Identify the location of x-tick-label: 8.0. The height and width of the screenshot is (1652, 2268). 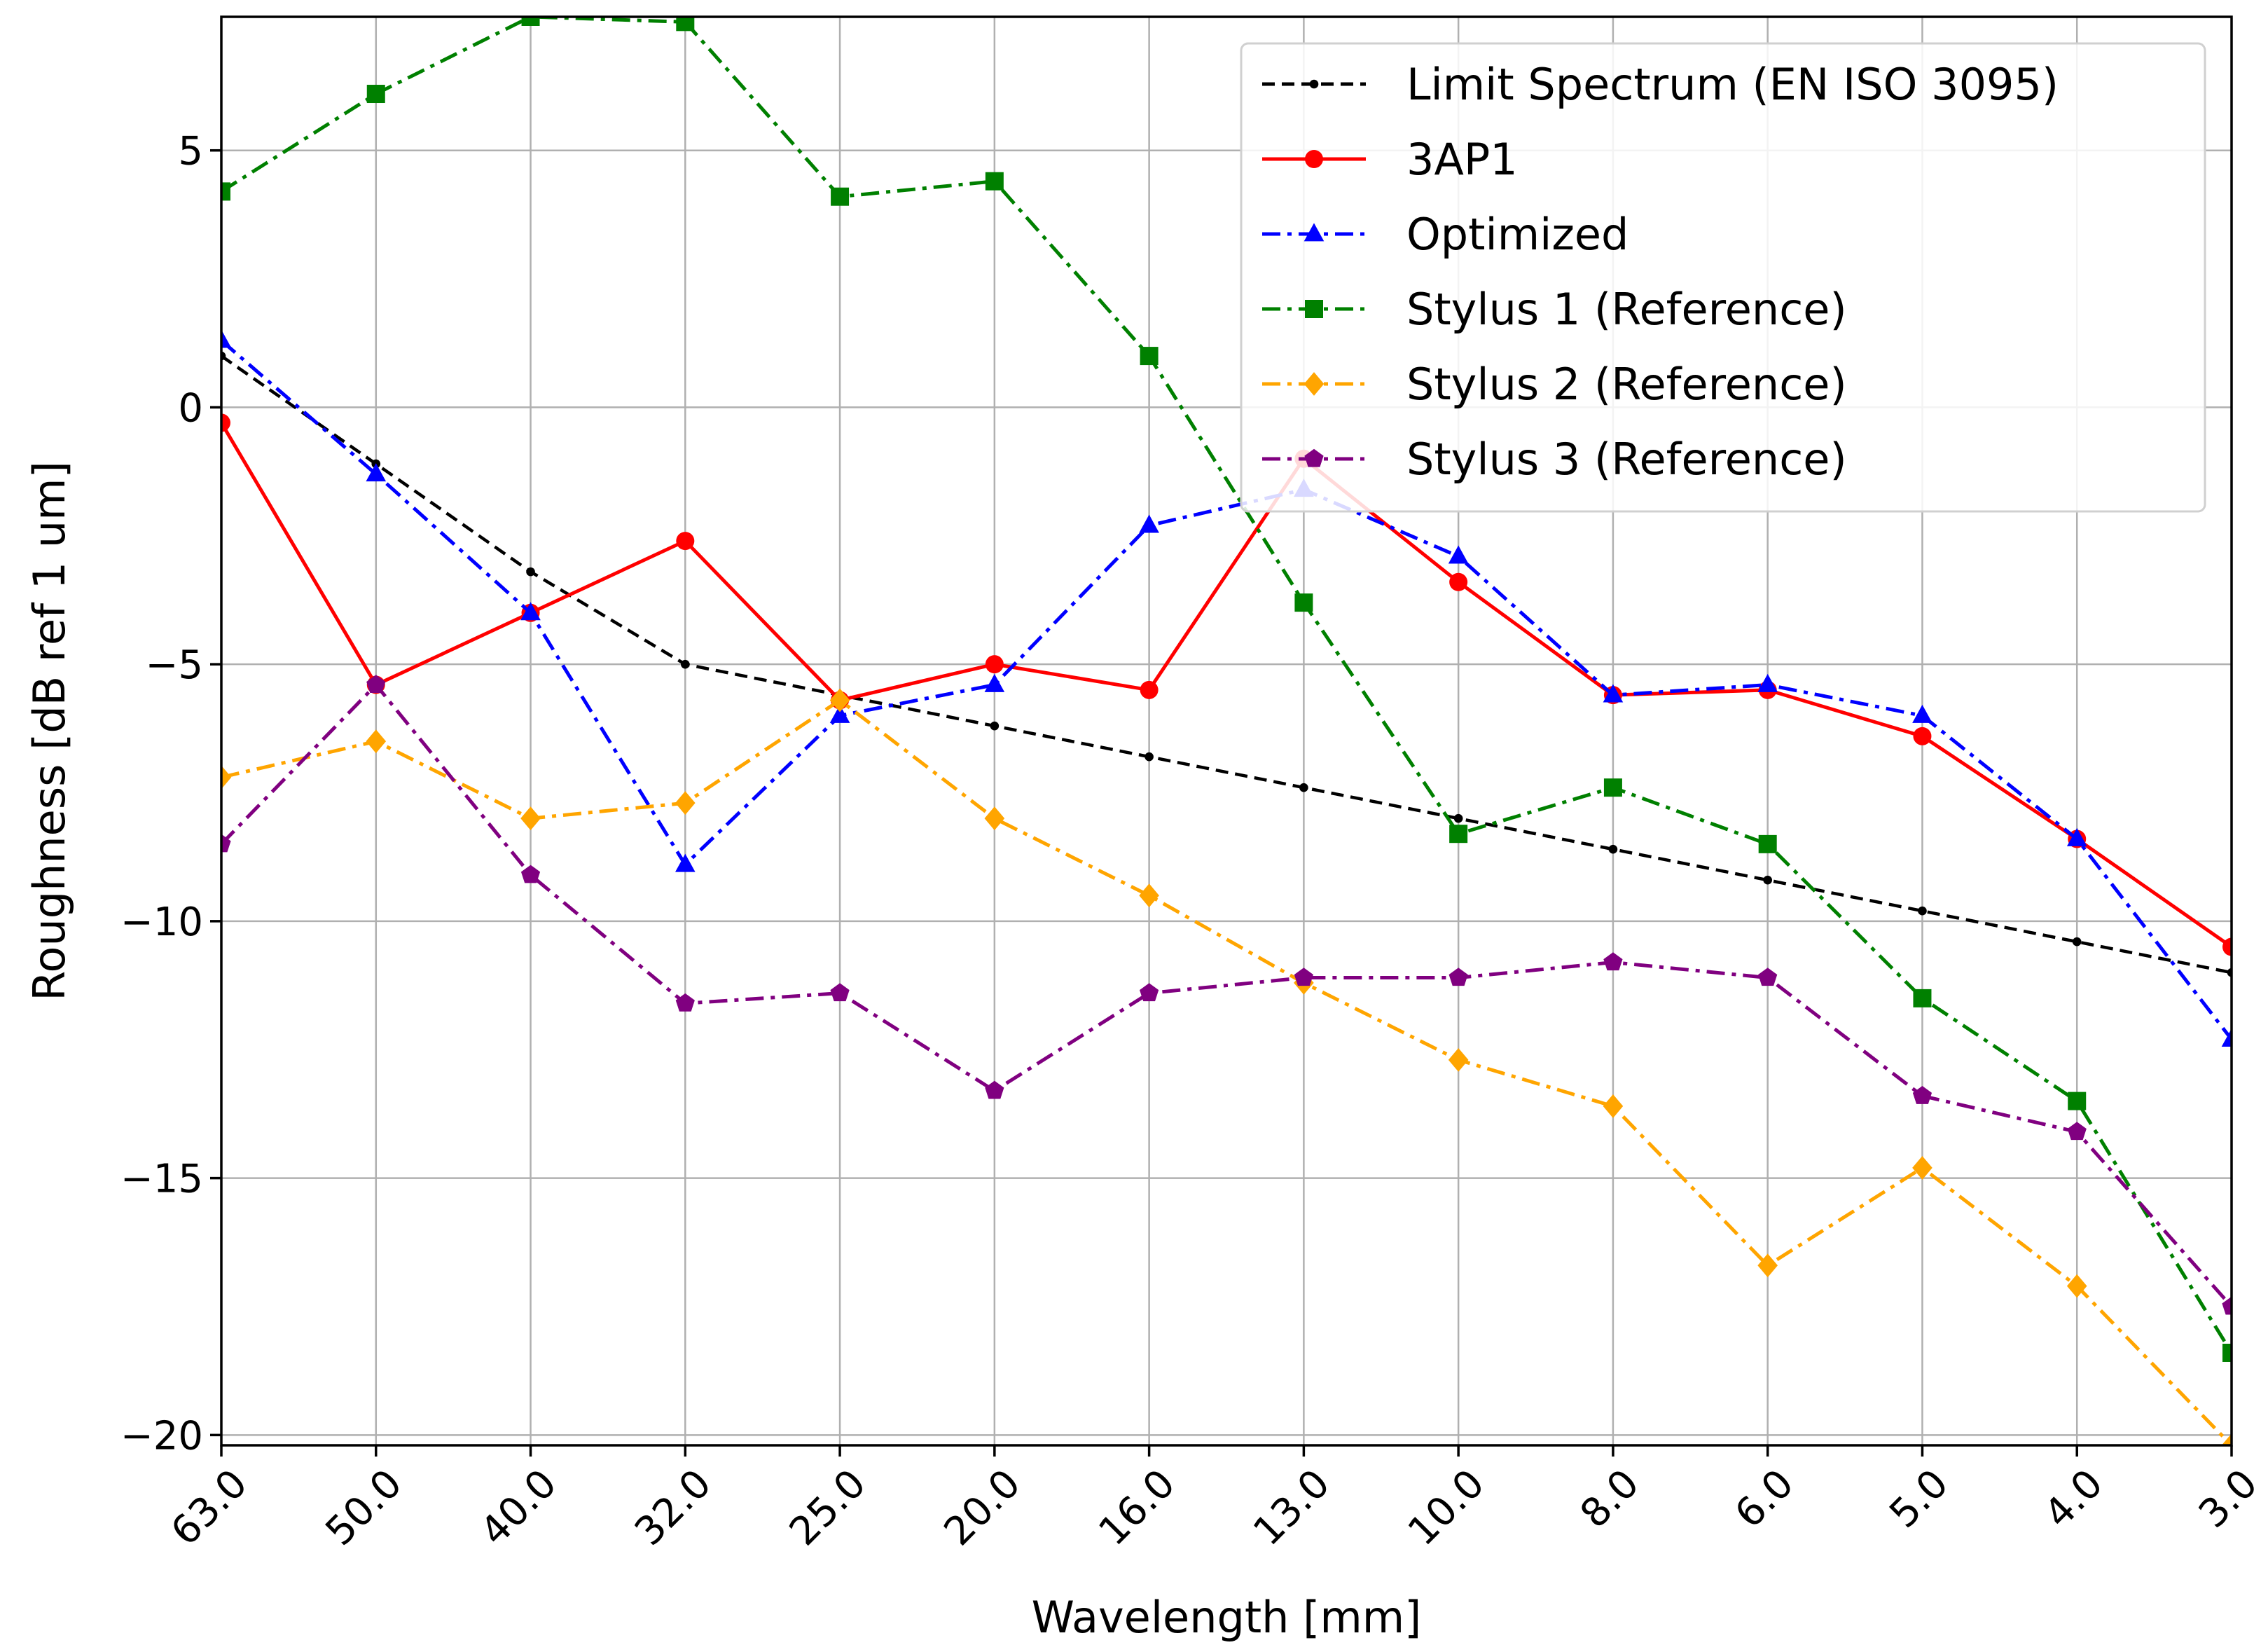
(1610, 1499).